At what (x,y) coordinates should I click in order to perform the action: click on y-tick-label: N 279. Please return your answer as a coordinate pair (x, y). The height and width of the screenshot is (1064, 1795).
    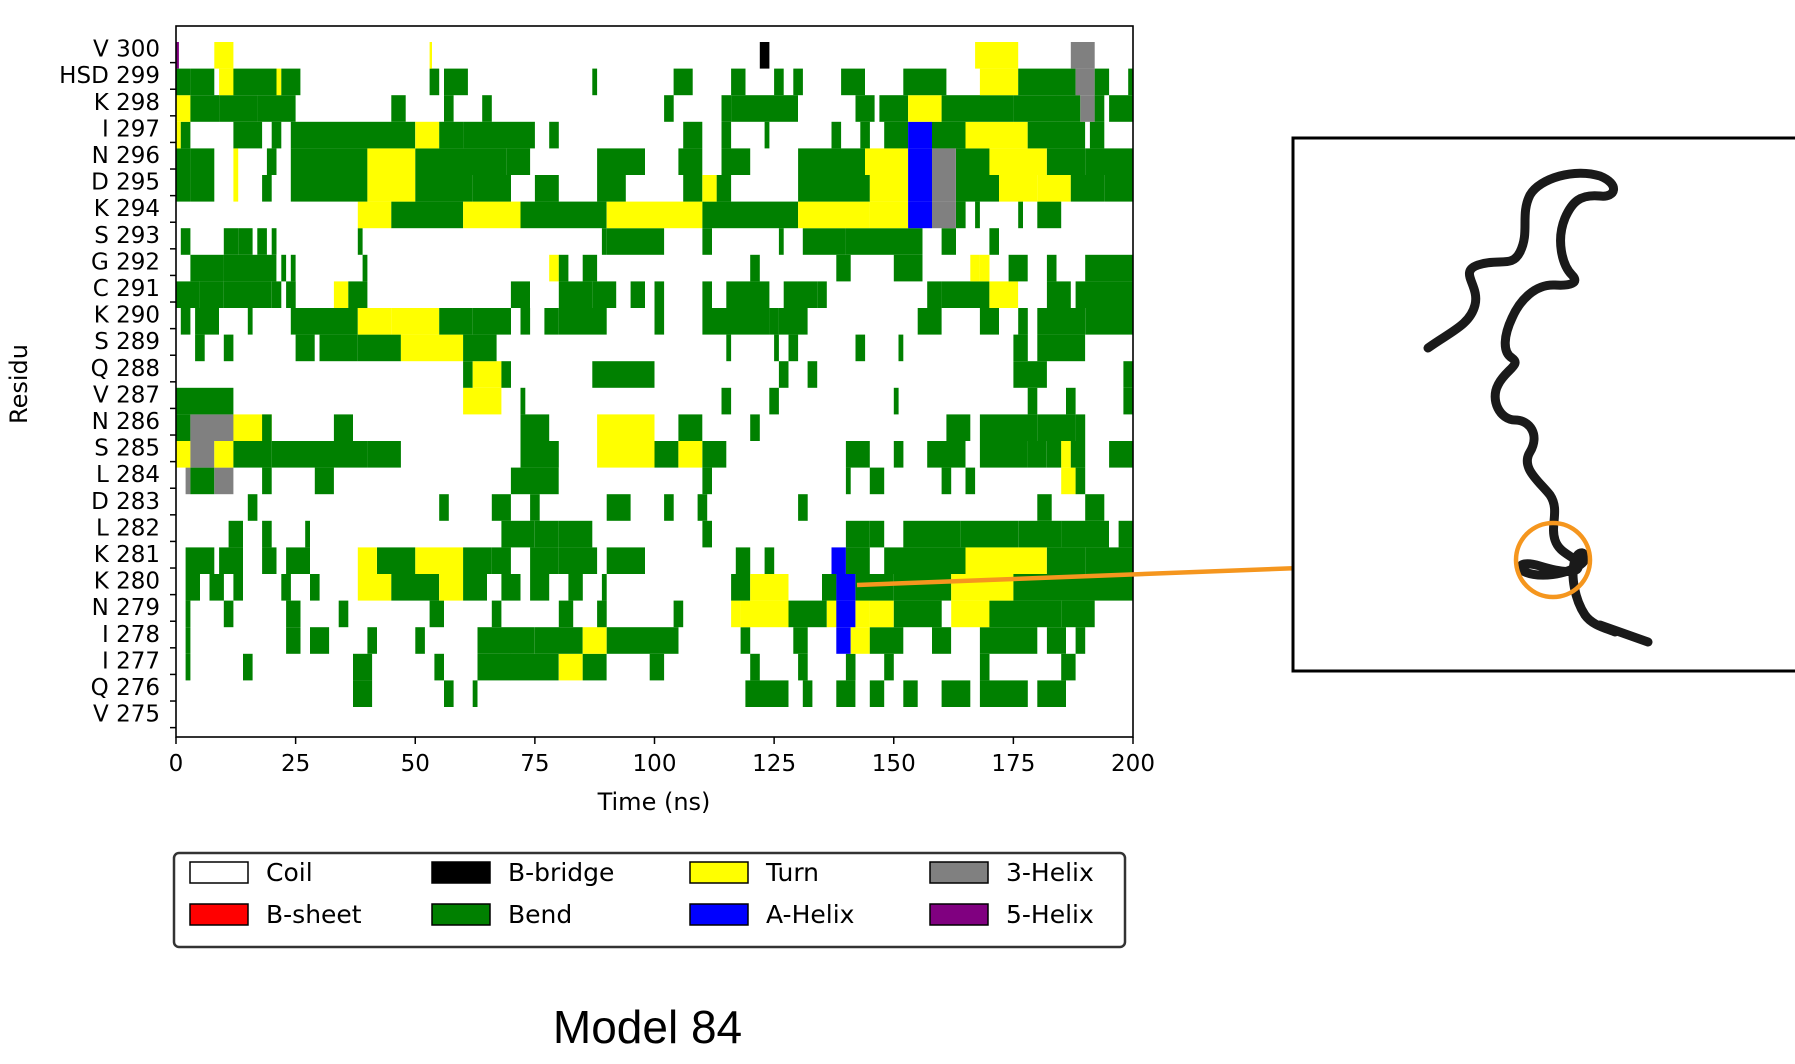
    Looking at the image, I should click on (126, 608).